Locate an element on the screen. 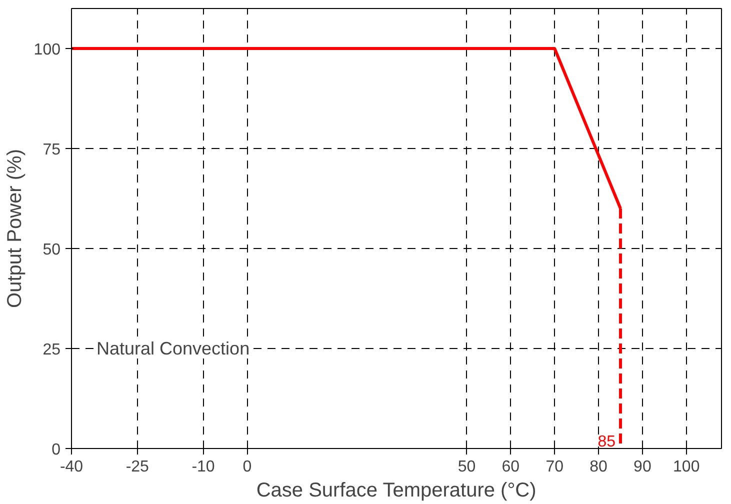 This screenshot has width=731, height=504. x-tick-label: 70 is located at coordinates (555, 467).